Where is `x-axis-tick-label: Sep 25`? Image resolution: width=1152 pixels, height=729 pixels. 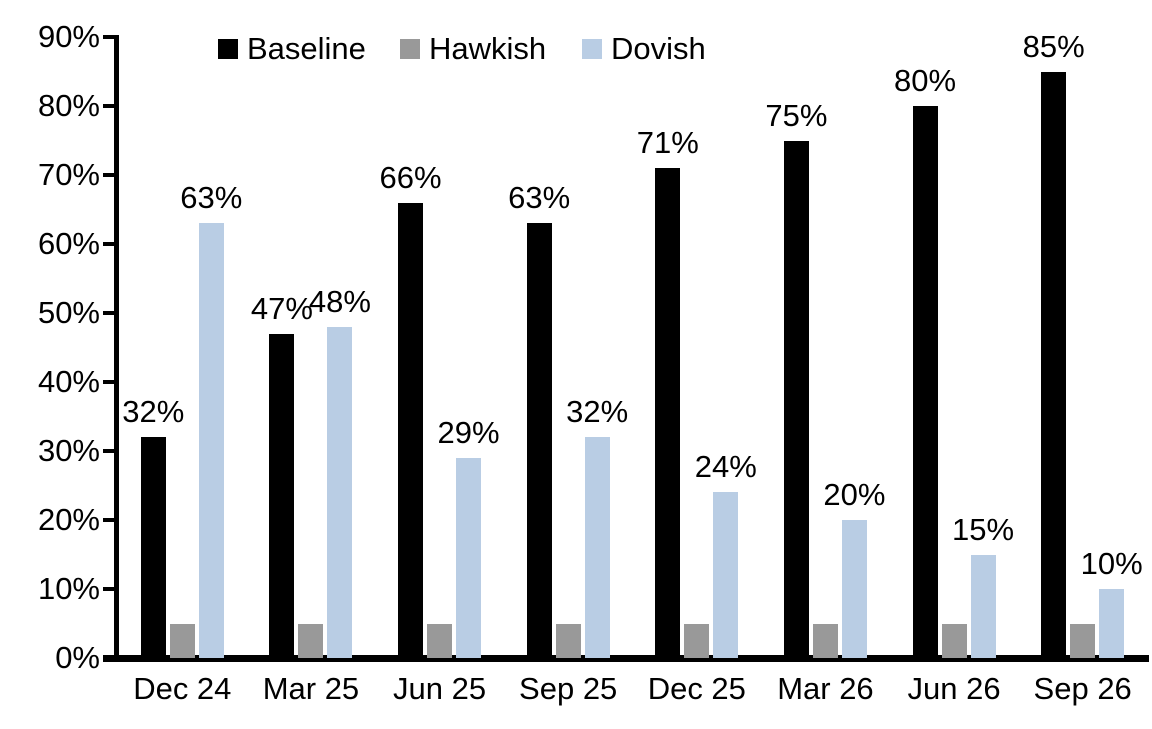
x-axis-tick-label: Sep 25 is located at coordinates (568, 688).